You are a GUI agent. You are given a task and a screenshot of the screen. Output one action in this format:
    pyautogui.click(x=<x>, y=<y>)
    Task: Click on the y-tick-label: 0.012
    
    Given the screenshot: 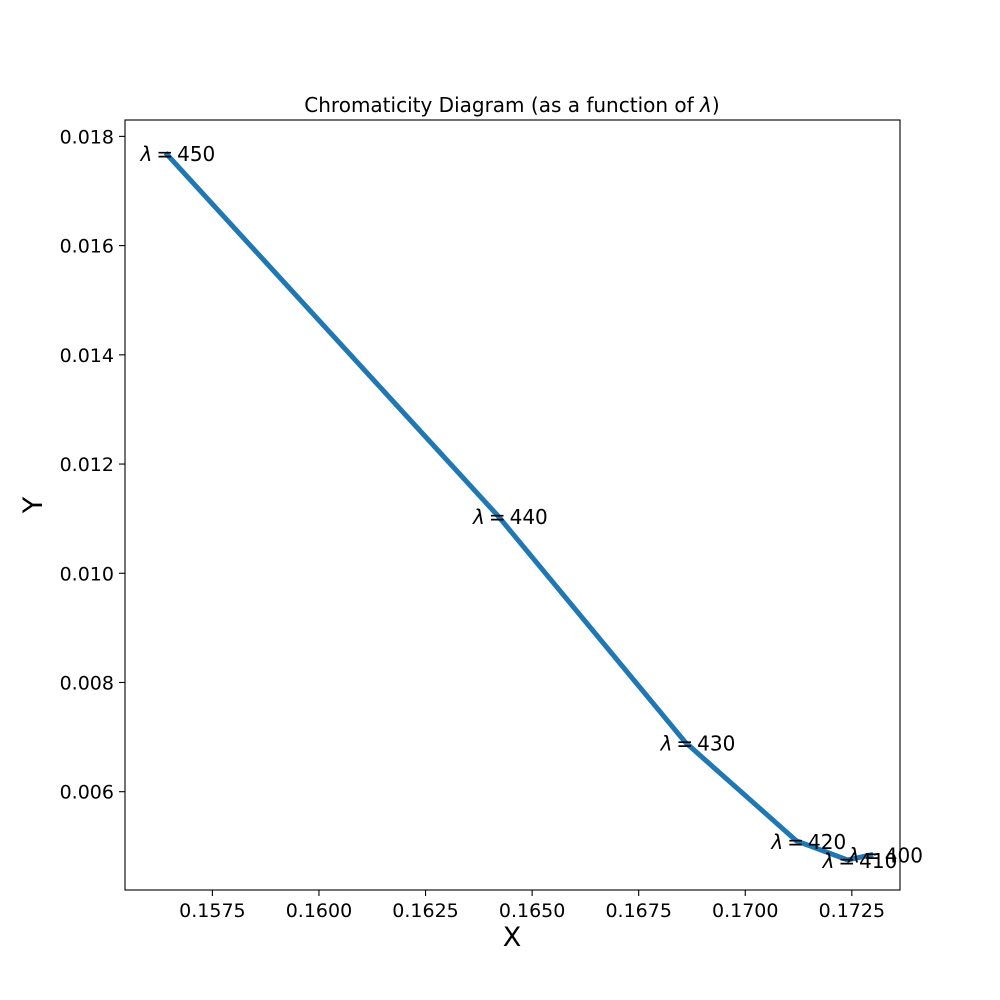 What is the action you would take?
    pyautogui.click(x=87, y=465)
    